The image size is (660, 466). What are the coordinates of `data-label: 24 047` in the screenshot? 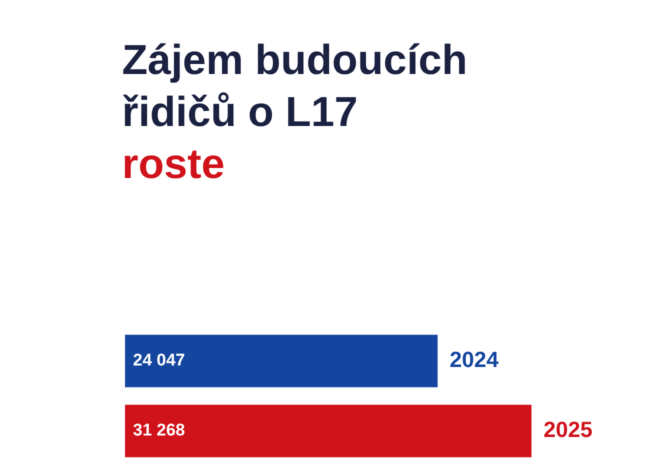 It's located at (159, 360).